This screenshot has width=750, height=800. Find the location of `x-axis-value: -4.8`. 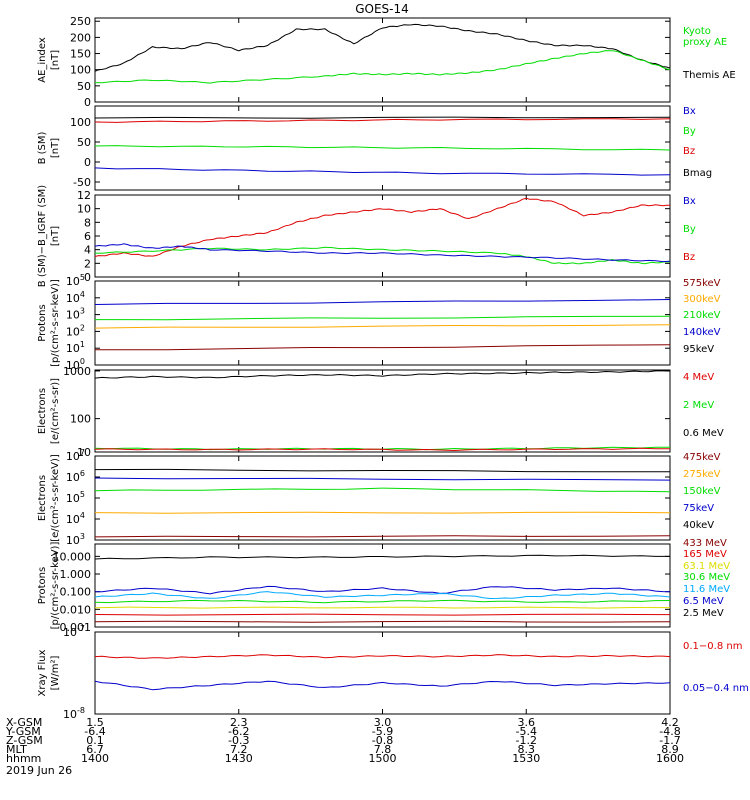

x-axis-value: -4.8 is located at coordinates (669, 731).